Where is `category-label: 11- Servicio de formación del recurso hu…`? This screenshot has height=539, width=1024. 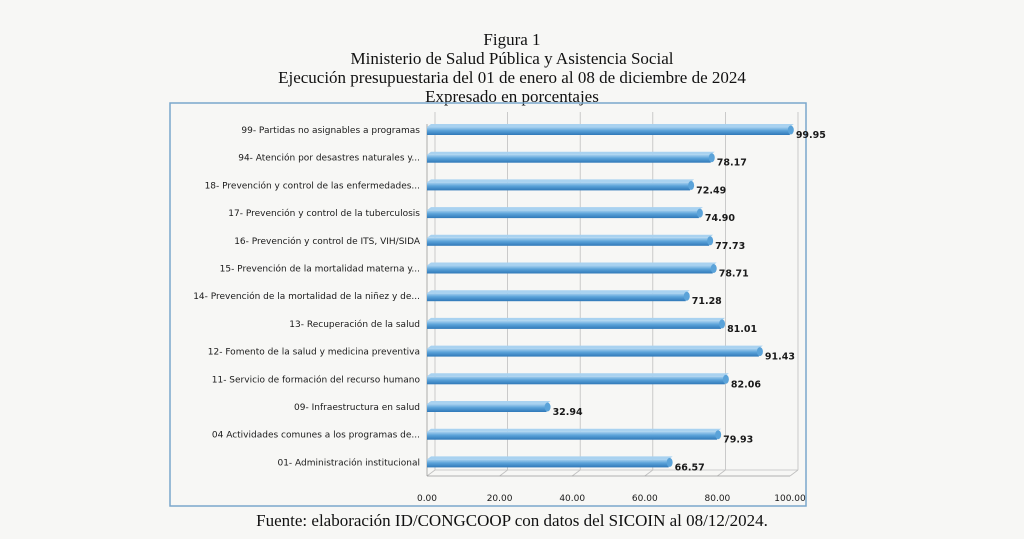
category-label: 11- Servicio de formación del recurso hu… is located at coordinates (316, 379).